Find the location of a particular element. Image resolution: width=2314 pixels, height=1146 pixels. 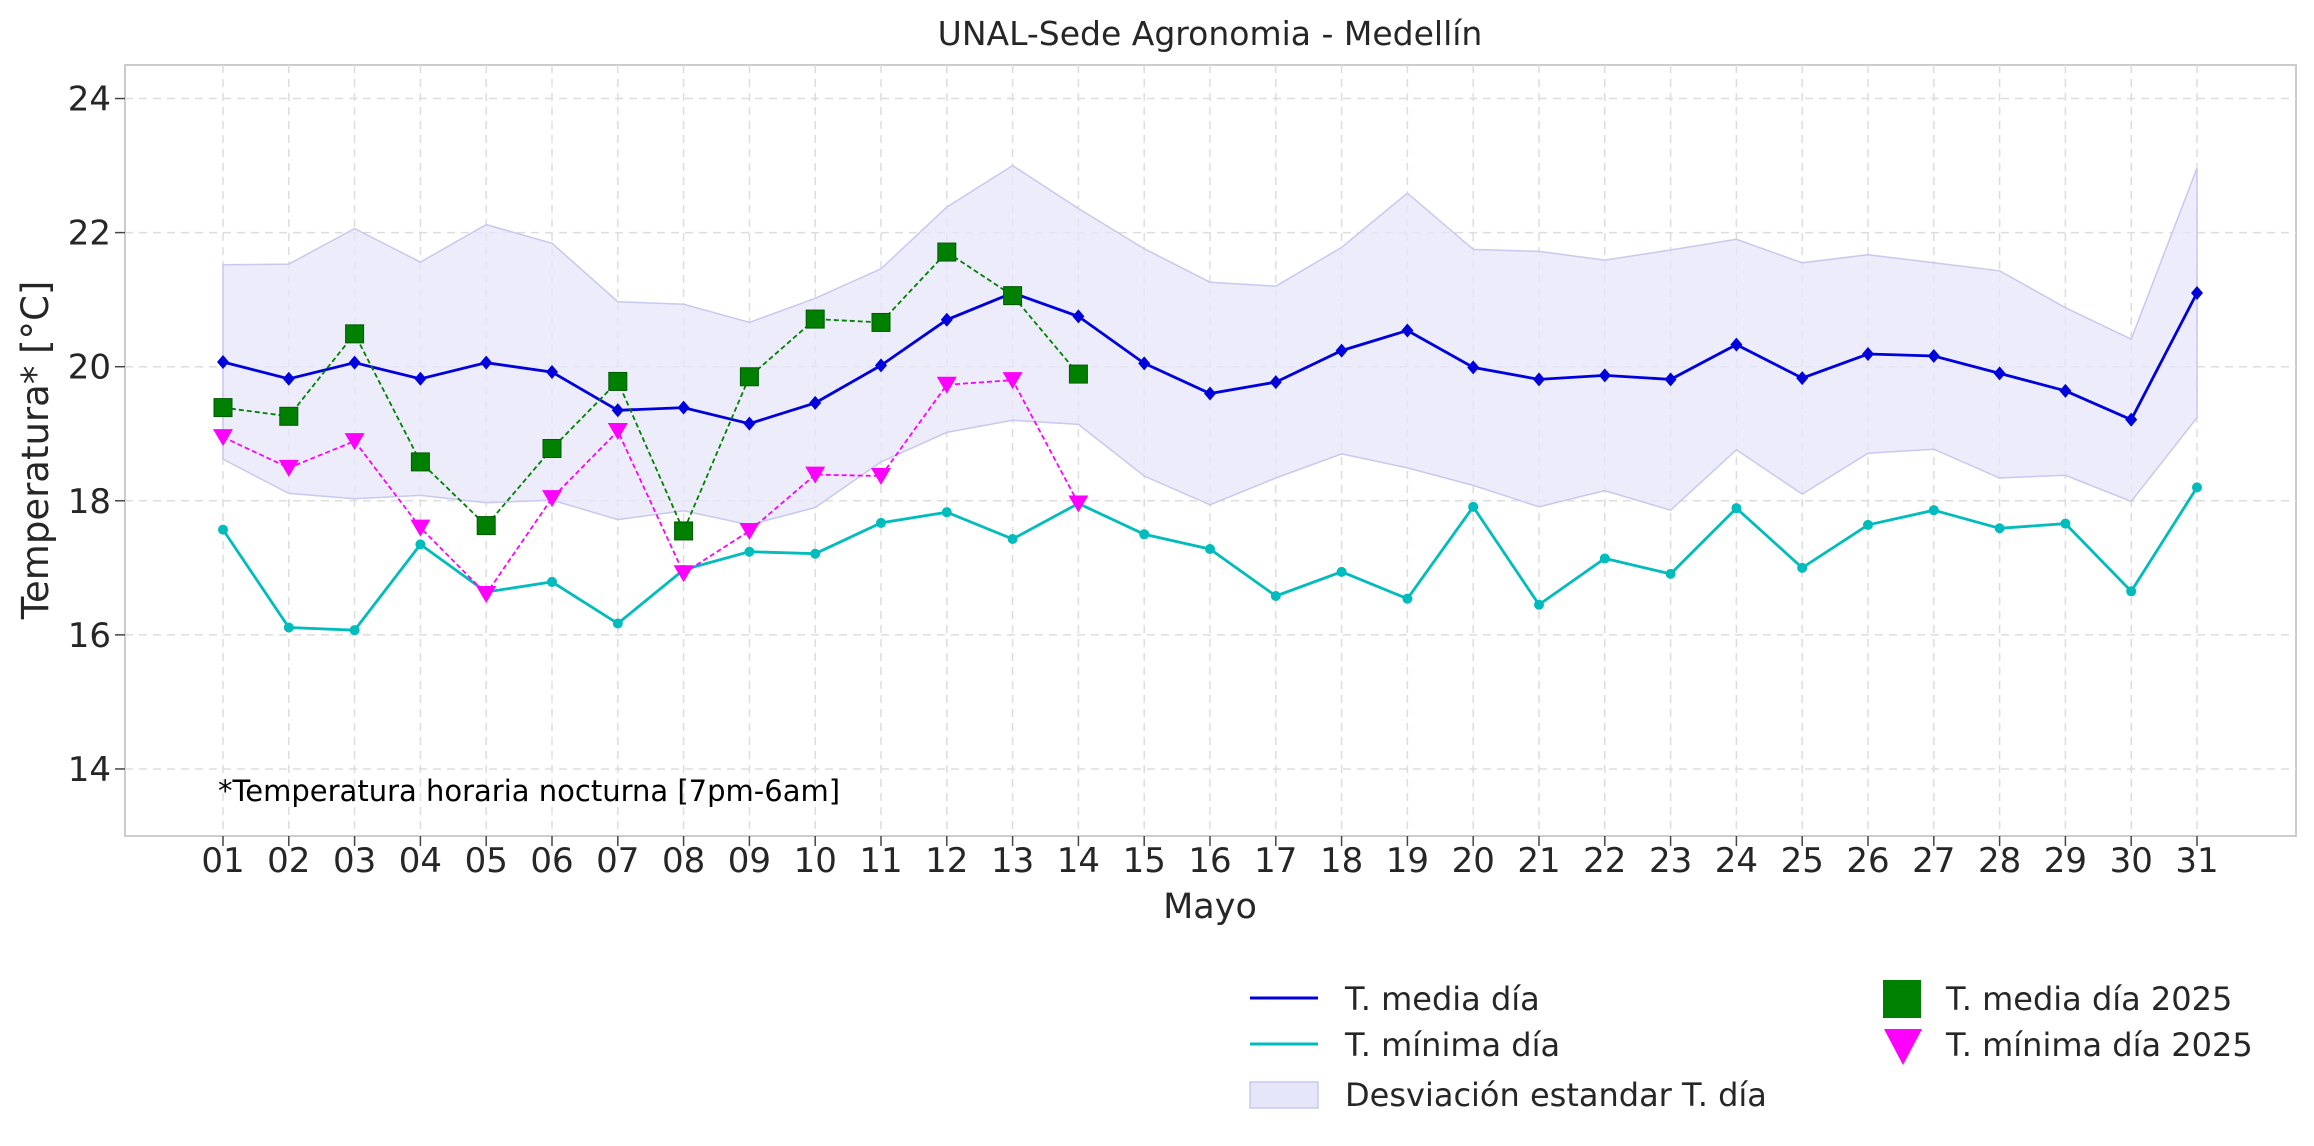

x-tick-label: 12 is located at coordinates (946, 861).